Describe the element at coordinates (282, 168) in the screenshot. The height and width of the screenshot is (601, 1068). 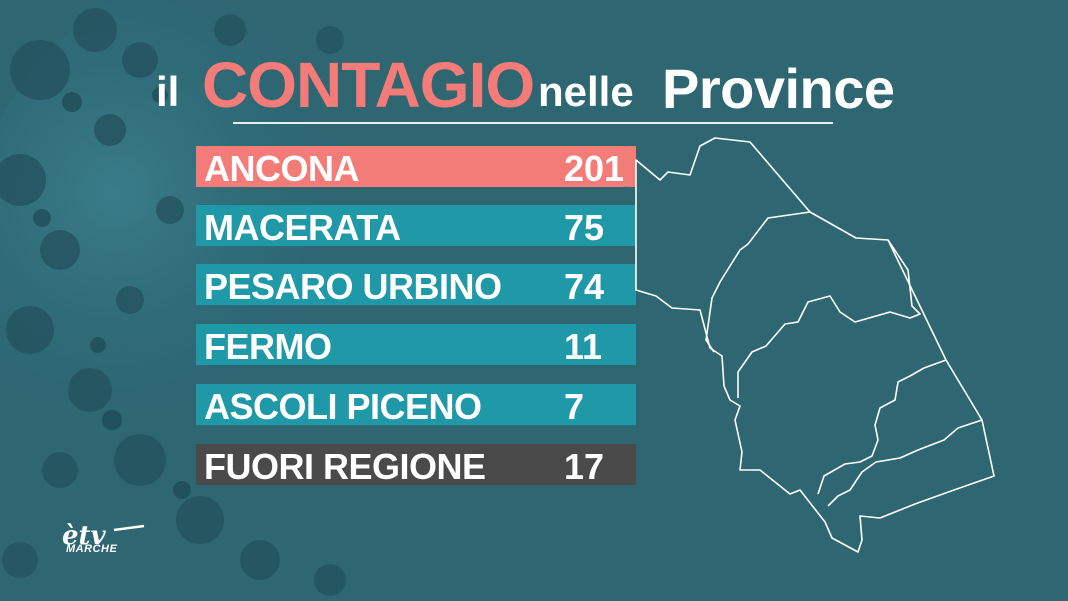
I see `province-name: ANCONA` at that location.